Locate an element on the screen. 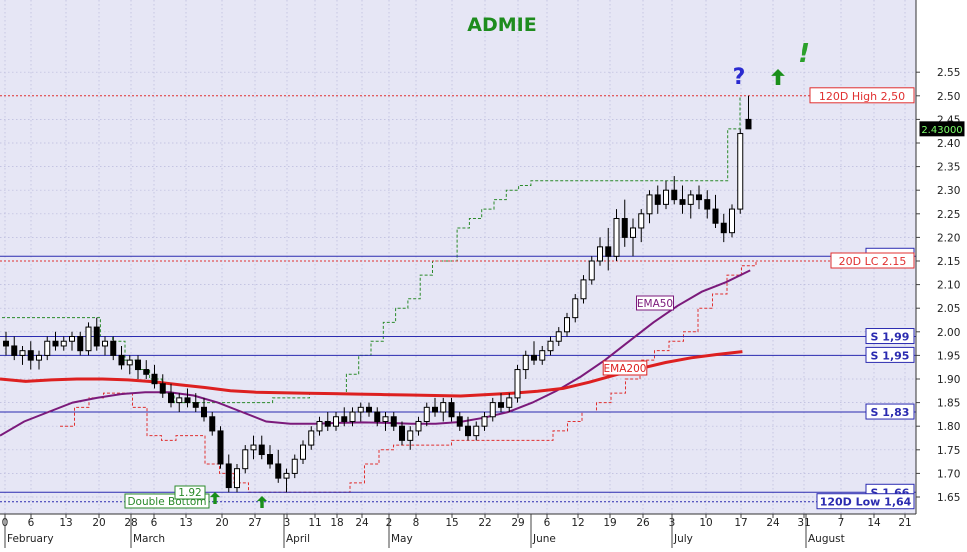  x-tick-label: 6 is located at coordinates (154, 523).